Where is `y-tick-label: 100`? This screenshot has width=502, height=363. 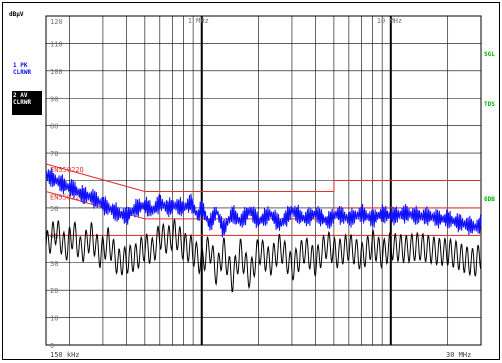 y-tick-label: 100 is located at coordinates (56, 72).